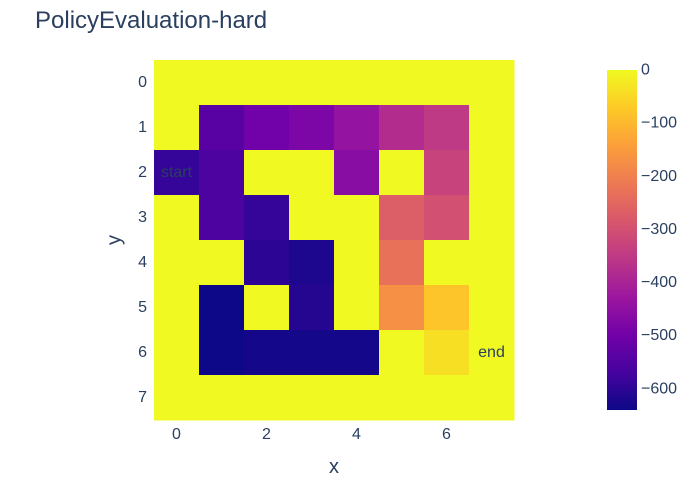  I want to click on y-axis-ticks: 0 1 2 3 4 5 6 7, so click(142, 240).